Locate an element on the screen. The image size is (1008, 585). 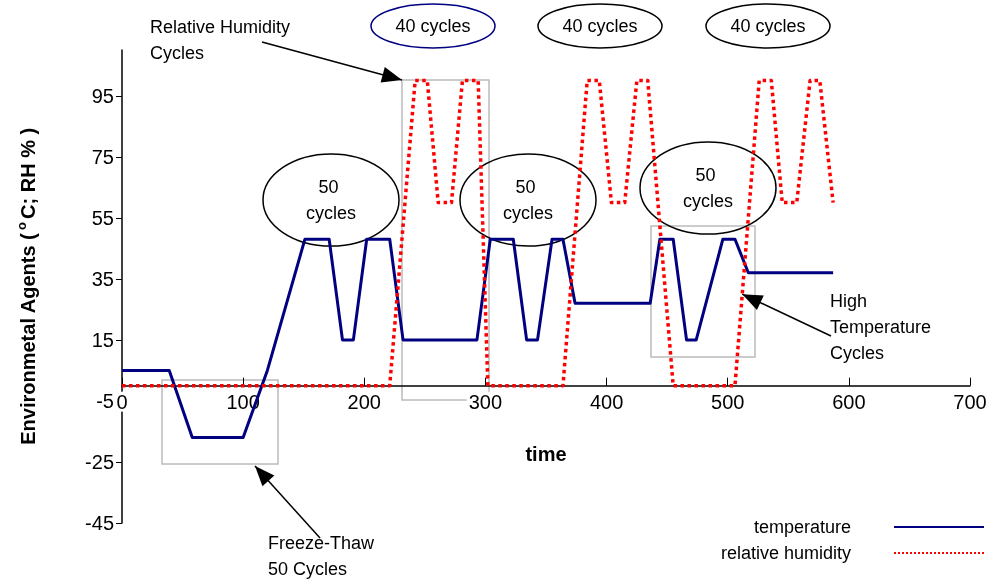
x-tick-label: 500 is located at coordinates (728, 401).